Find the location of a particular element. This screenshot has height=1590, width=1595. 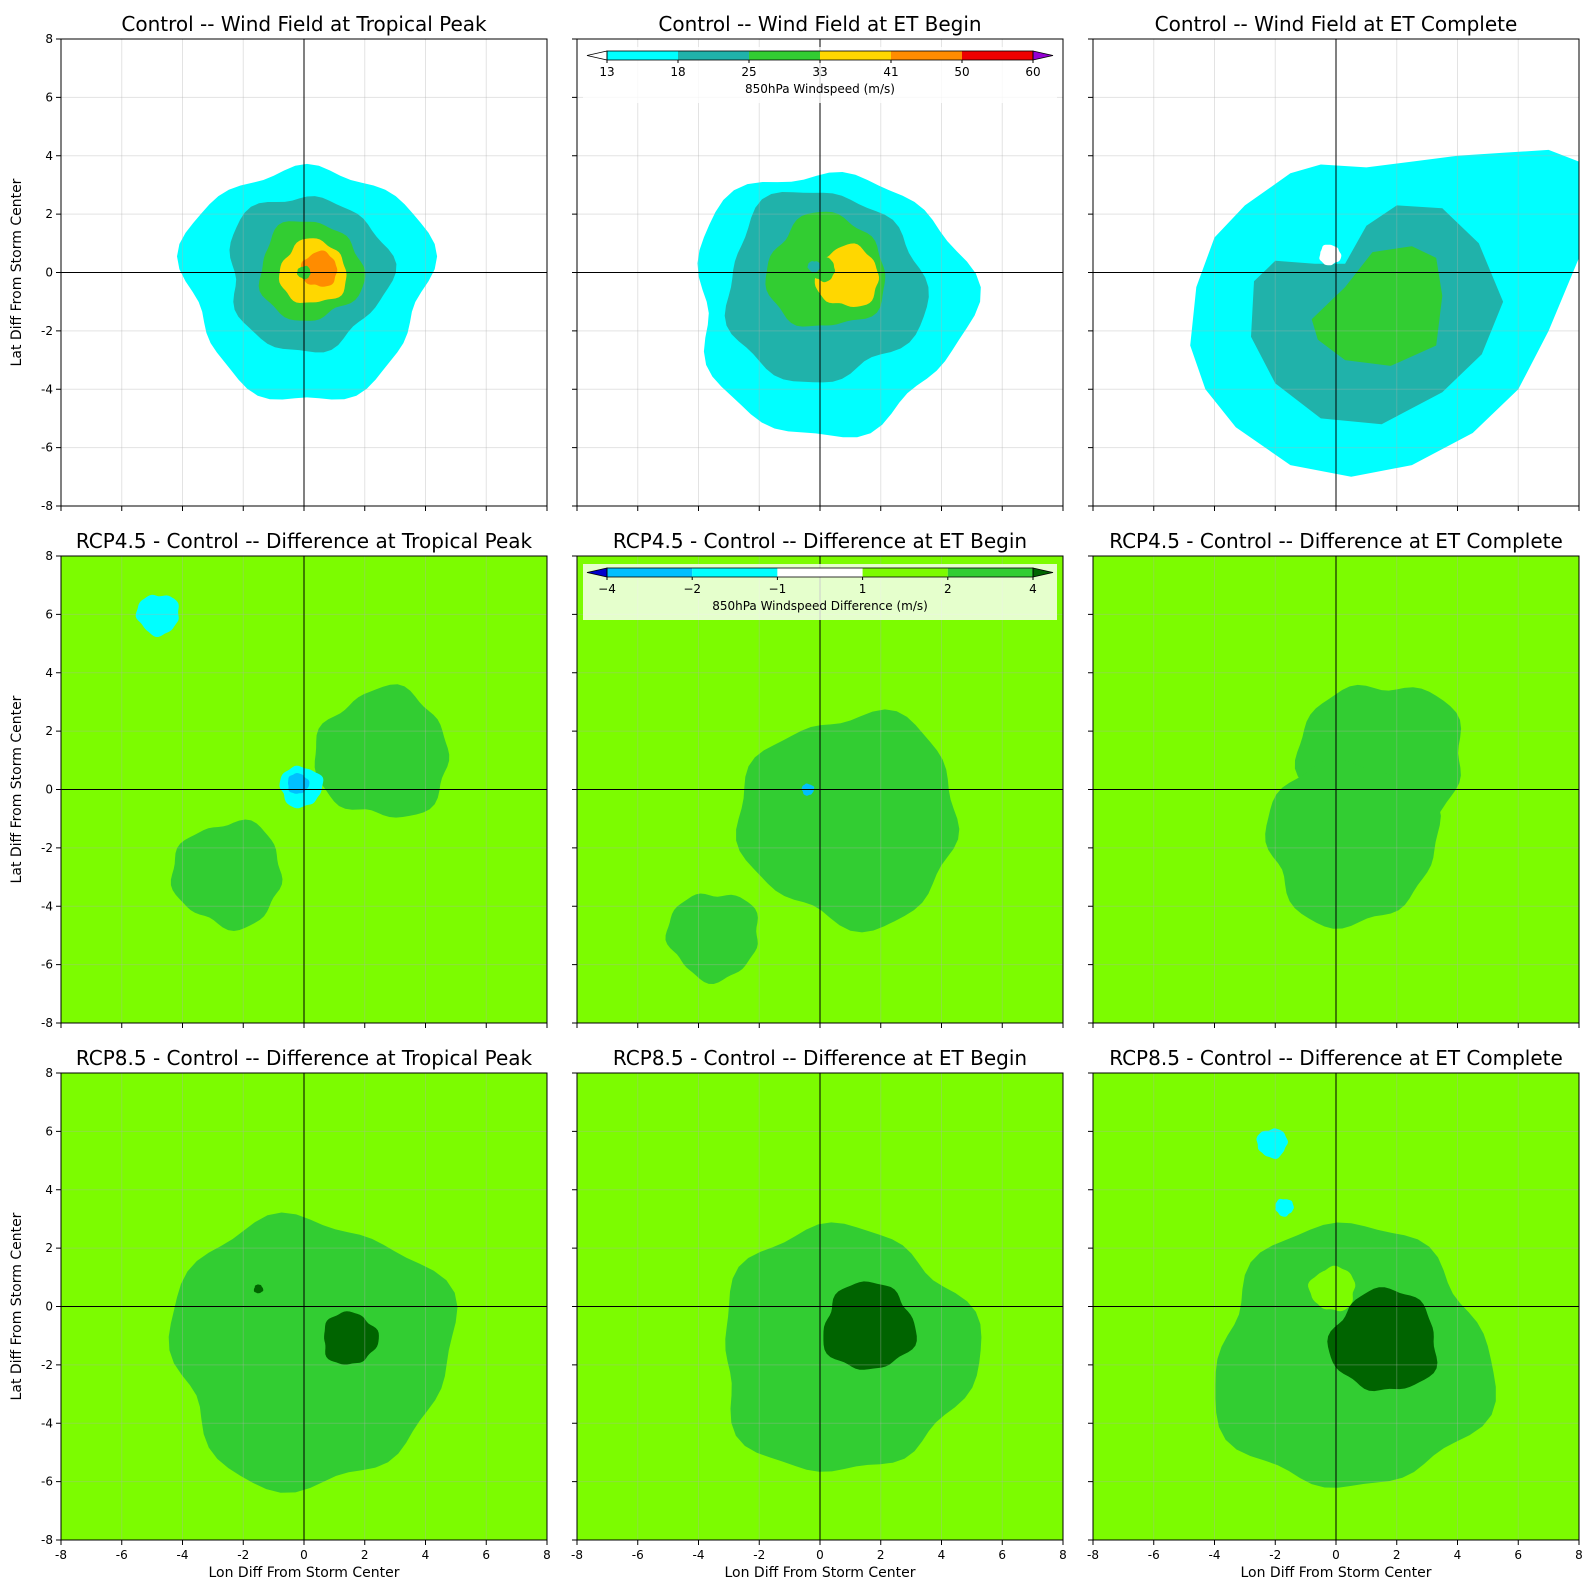

colorbar-tick-label: 1 is located at coordinates (863, 589).